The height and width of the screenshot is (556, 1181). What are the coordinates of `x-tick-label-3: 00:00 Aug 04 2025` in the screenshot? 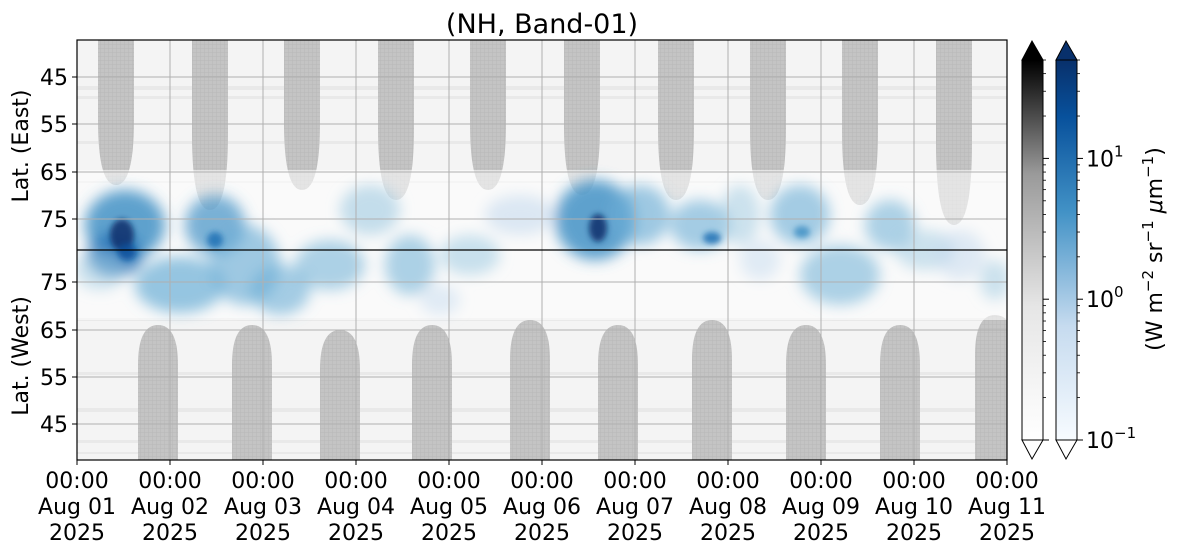 It's located at (356, 507).